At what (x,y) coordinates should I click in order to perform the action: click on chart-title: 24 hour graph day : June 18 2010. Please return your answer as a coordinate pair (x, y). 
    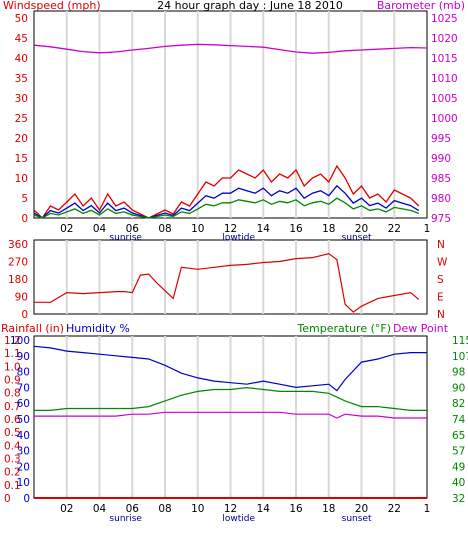
    Looking at the image, I should click on (250, 6).